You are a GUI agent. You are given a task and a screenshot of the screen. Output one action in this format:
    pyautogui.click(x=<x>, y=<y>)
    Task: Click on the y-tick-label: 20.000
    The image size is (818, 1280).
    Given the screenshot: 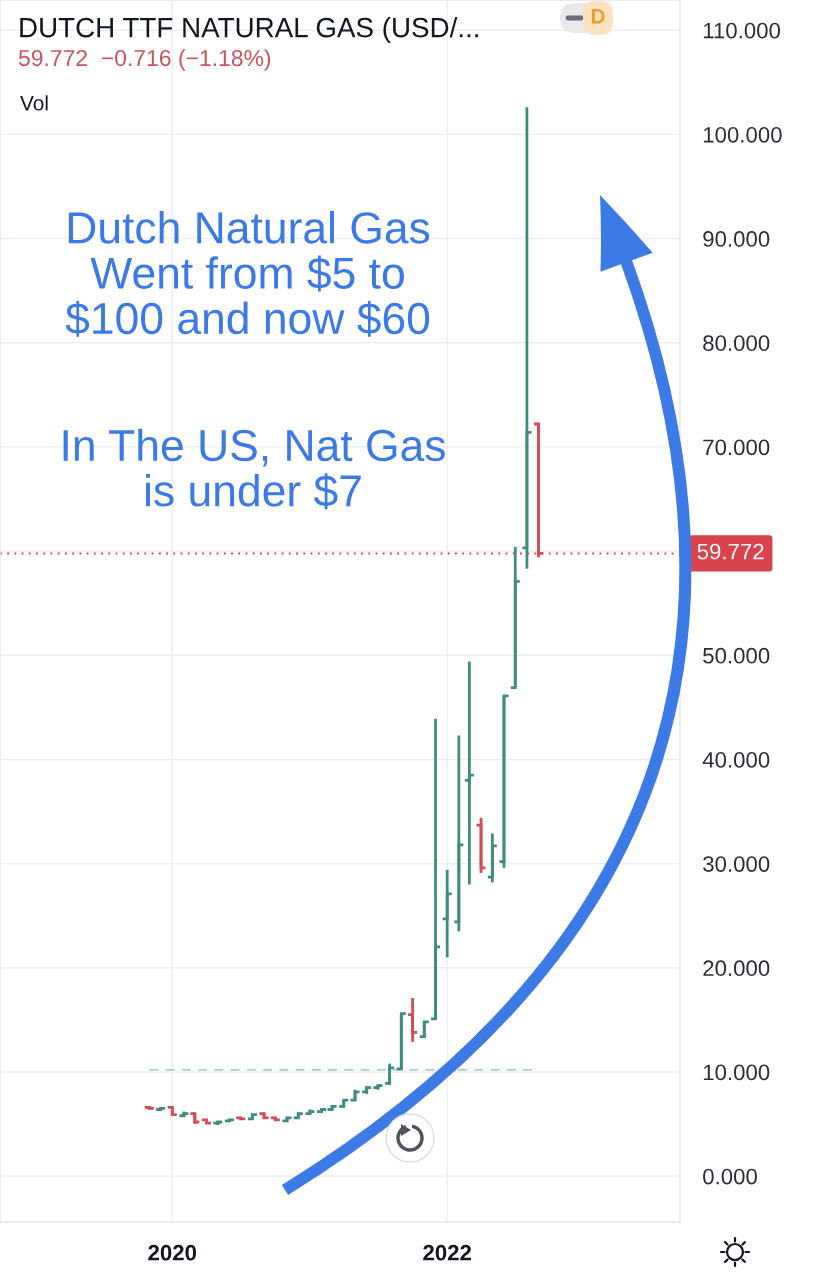 What is the action you would take?
    pyautogui.click(x=736, y=968)
    